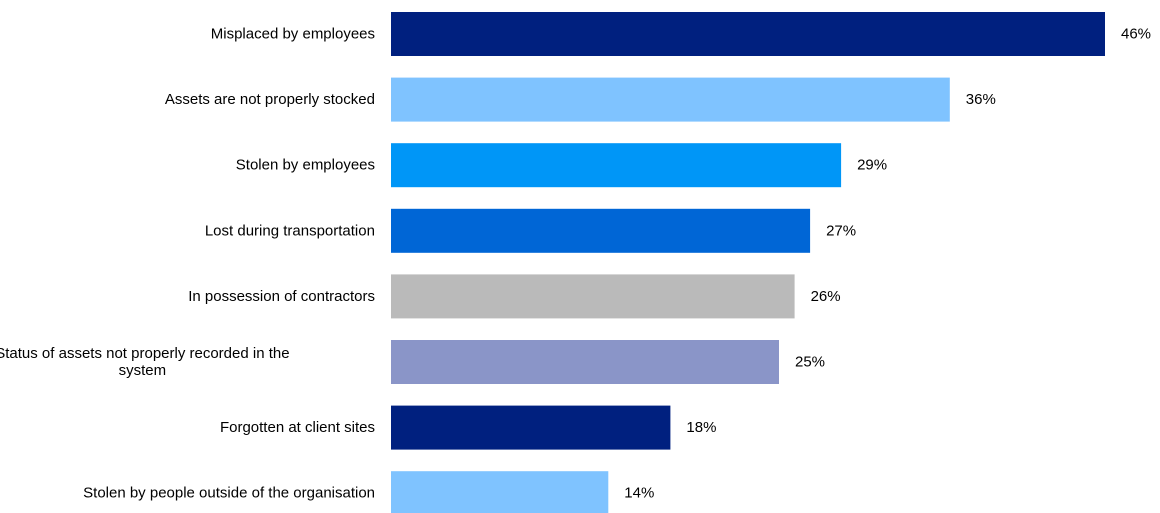 Image resolution: width=1160 pixels, height=513 pixels. What do you see at coordinates (297, 427) in the screenshot?
I see `category-label: Forgotten at client sites` at bounding box center [297, 427].